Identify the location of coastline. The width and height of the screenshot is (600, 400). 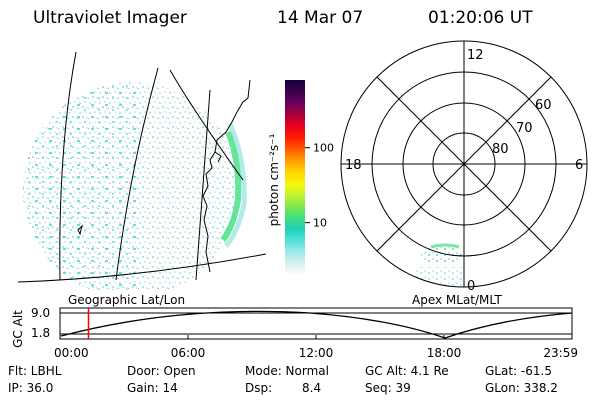
(164, 176).